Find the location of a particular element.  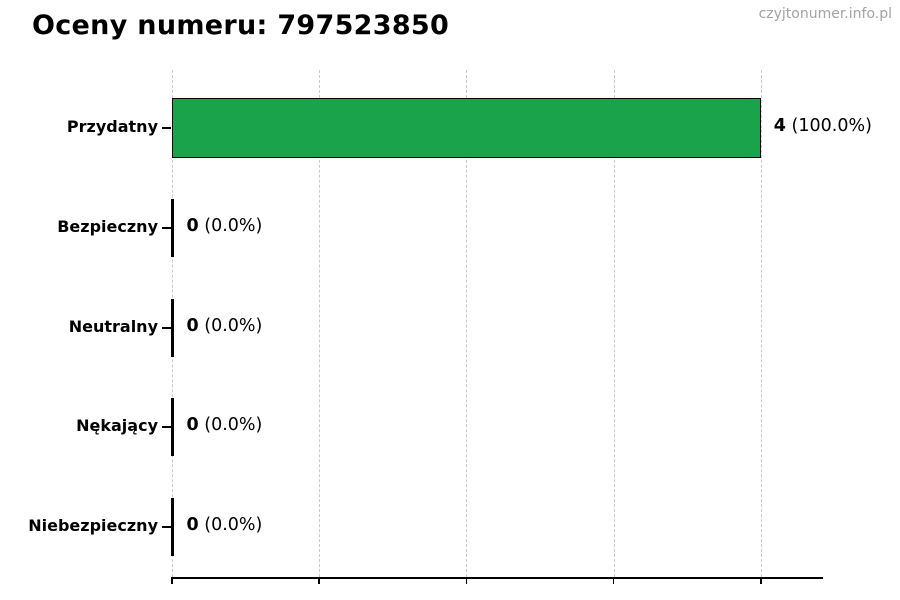

value-count: 4 is located at coordinates (779, 126).